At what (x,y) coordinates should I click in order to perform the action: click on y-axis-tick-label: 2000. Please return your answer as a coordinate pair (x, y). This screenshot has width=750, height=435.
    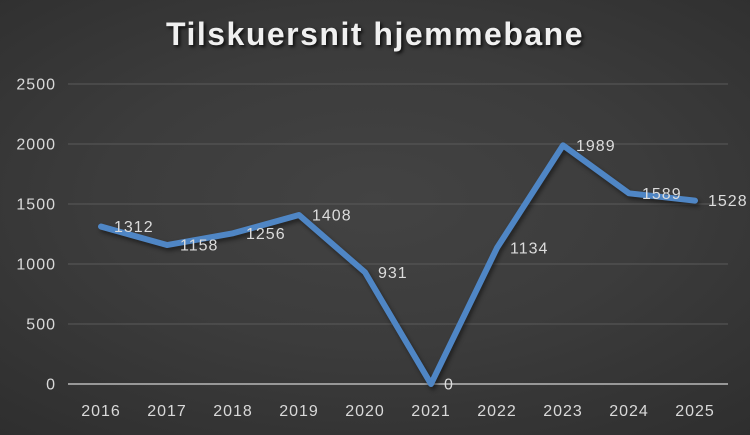
    Looking at the image, I should click on (36, 145).